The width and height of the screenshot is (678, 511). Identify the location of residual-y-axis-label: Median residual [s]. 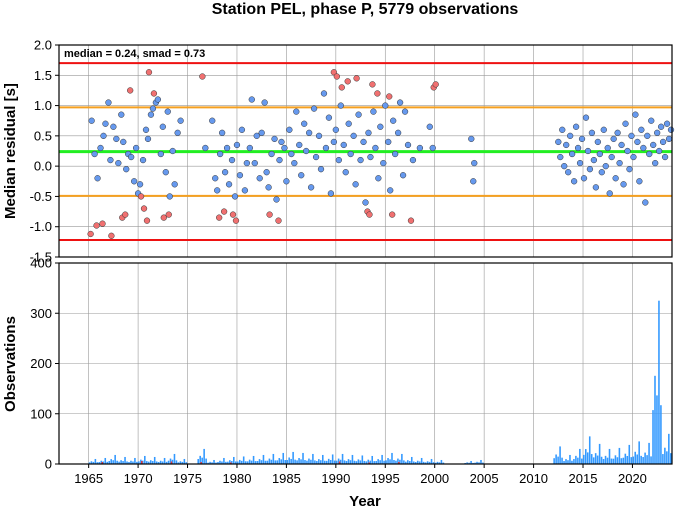
(10, 151).